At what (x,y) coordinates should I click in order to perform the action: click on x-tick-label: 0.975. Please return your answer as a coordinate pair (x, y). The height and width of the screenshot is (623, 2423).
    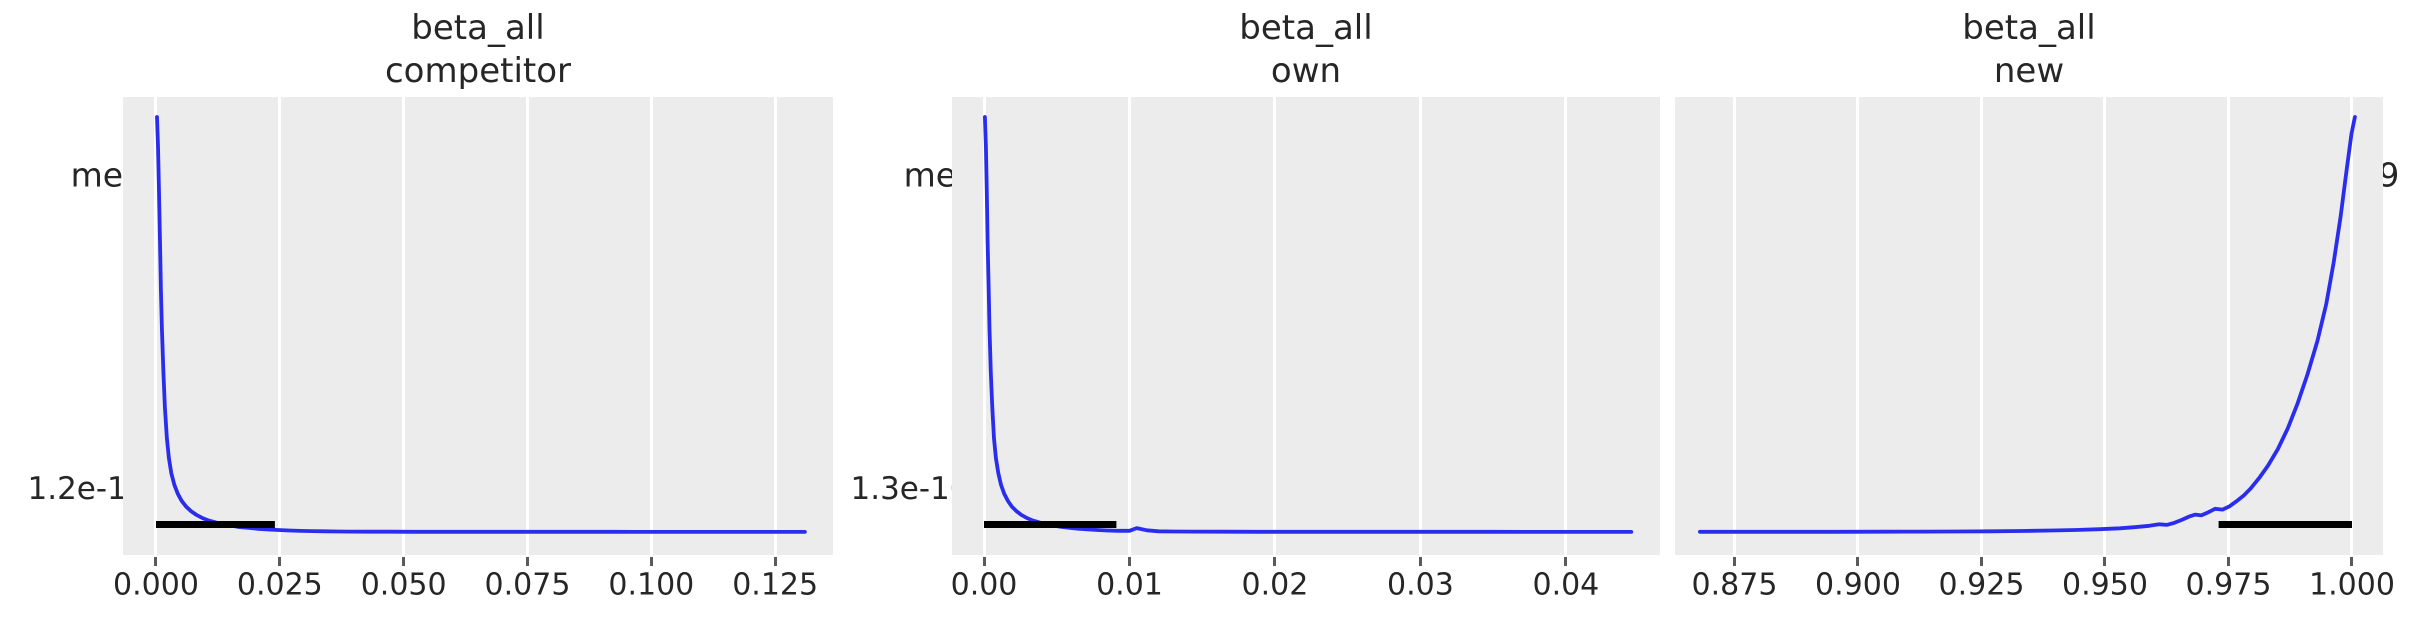
    Looking at the image, I should click on (2228, 585).